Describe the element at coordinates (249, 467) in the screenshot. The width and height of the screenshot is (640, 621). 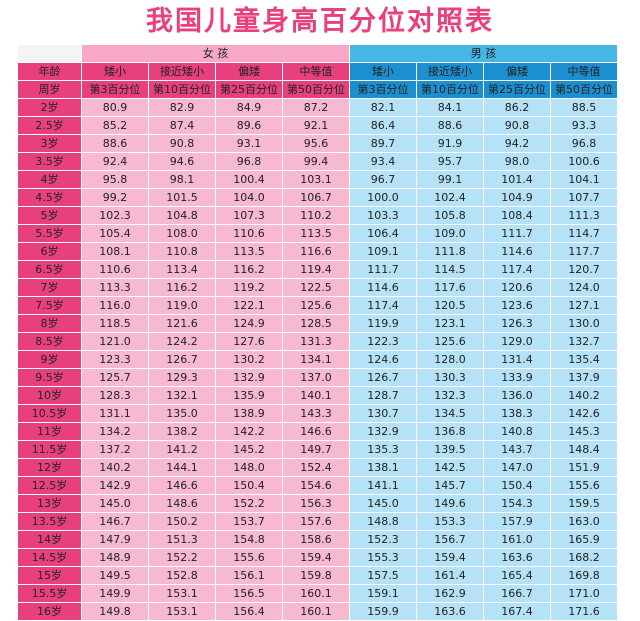
I see `girl-height-cell: 148.0` at that location.